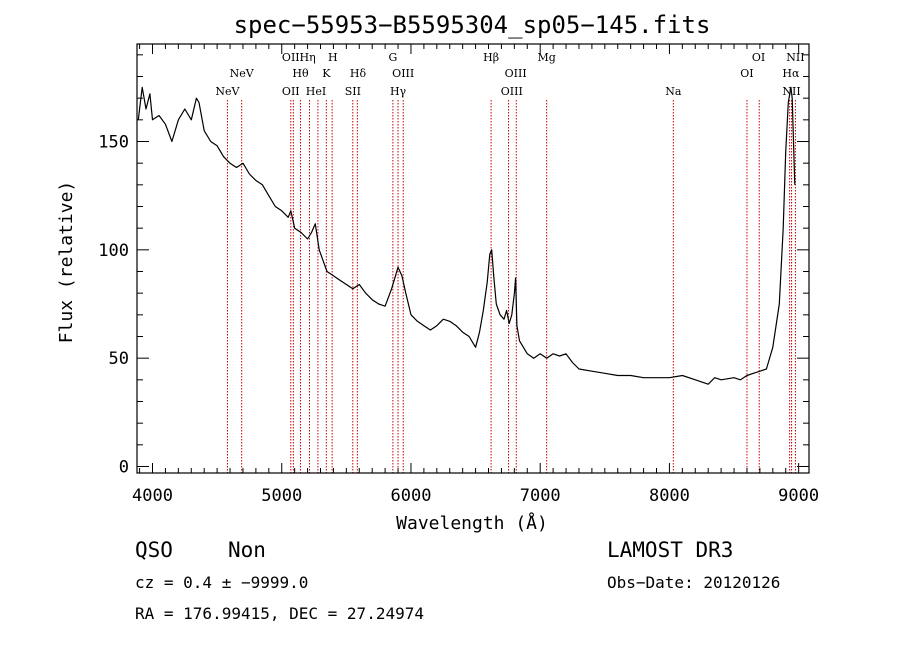 This screenshot has width=900, height=649. What do you see at coordinates (398, 91) in the screenshot?
I see `line-label: Hγ` at bounding box center [398, 91].